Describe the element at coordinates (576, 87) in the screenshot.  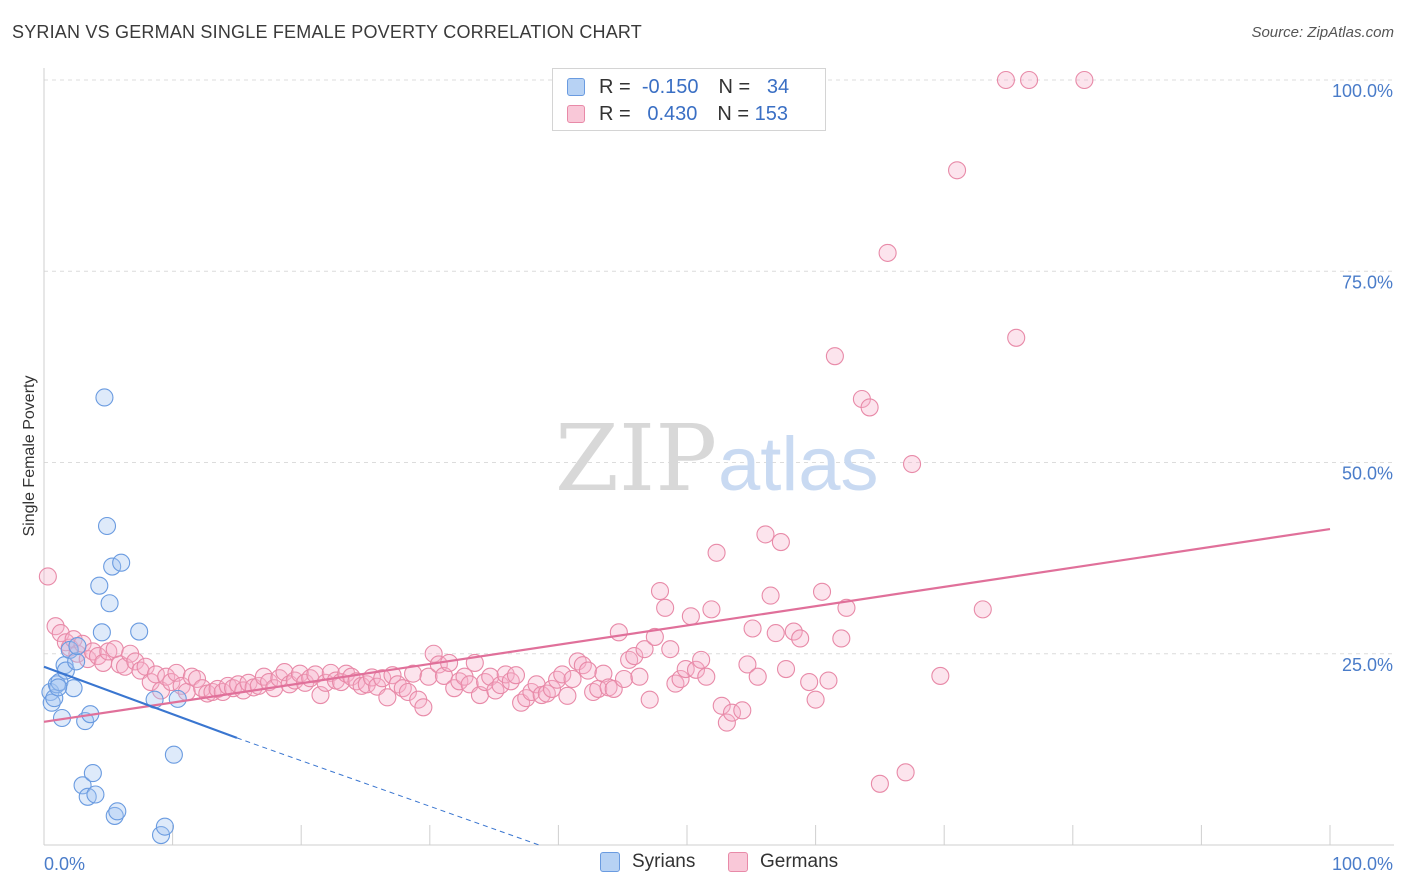
I see `syrians-swatch` at that location.